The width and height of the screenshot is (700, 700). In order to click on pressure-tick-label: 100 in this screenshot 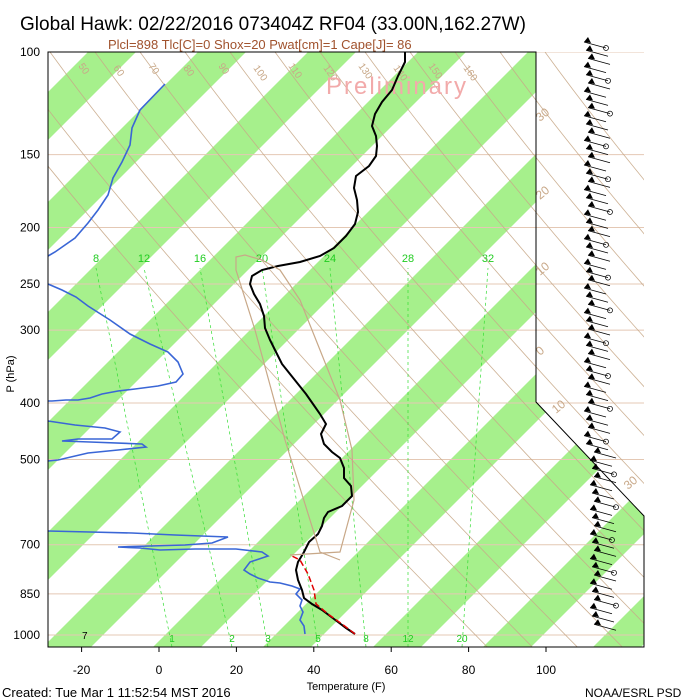, I will do `click(30, 52)`.